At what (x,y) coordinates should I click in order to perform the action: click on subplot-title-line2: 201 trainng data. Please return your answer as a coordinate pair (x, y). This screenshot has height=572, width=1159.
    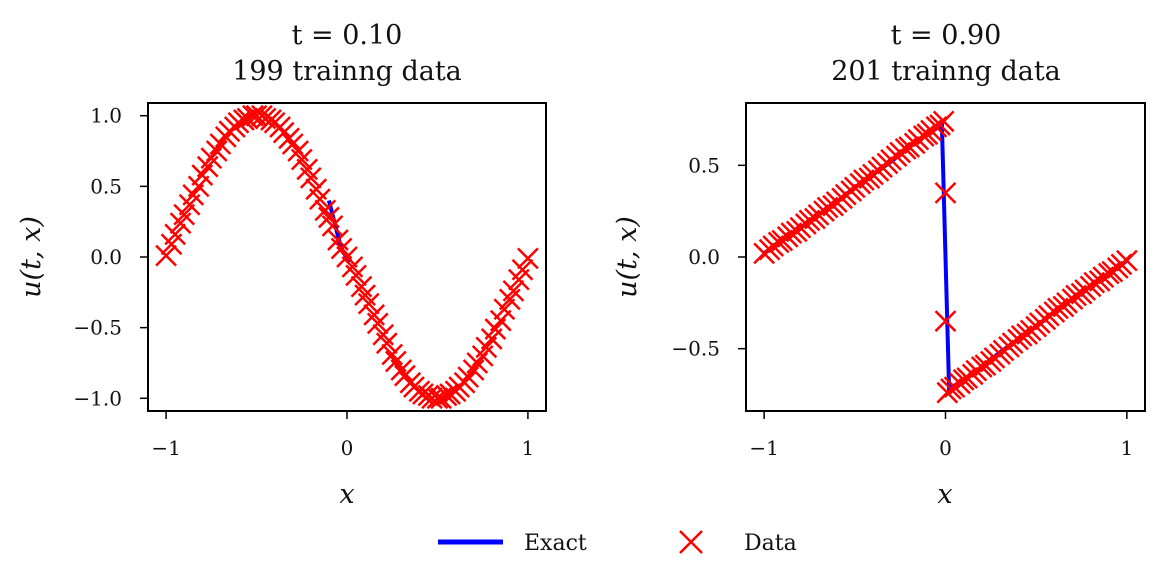
    Looking at the image, I should click on (946, 71).